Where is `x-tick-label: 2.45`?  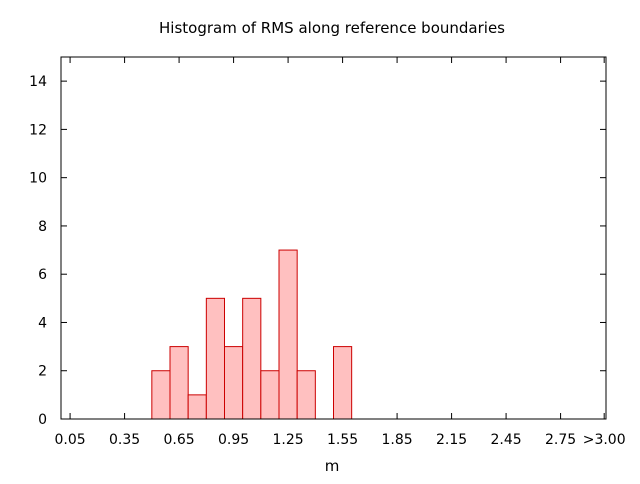 x-tick-label: 2.45 is located at coordinates (505, 440).